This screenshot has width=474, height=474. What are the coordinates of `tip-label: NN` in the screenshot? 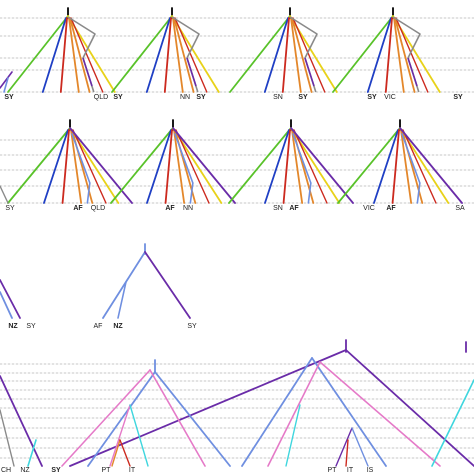 It's located at (185, 97).